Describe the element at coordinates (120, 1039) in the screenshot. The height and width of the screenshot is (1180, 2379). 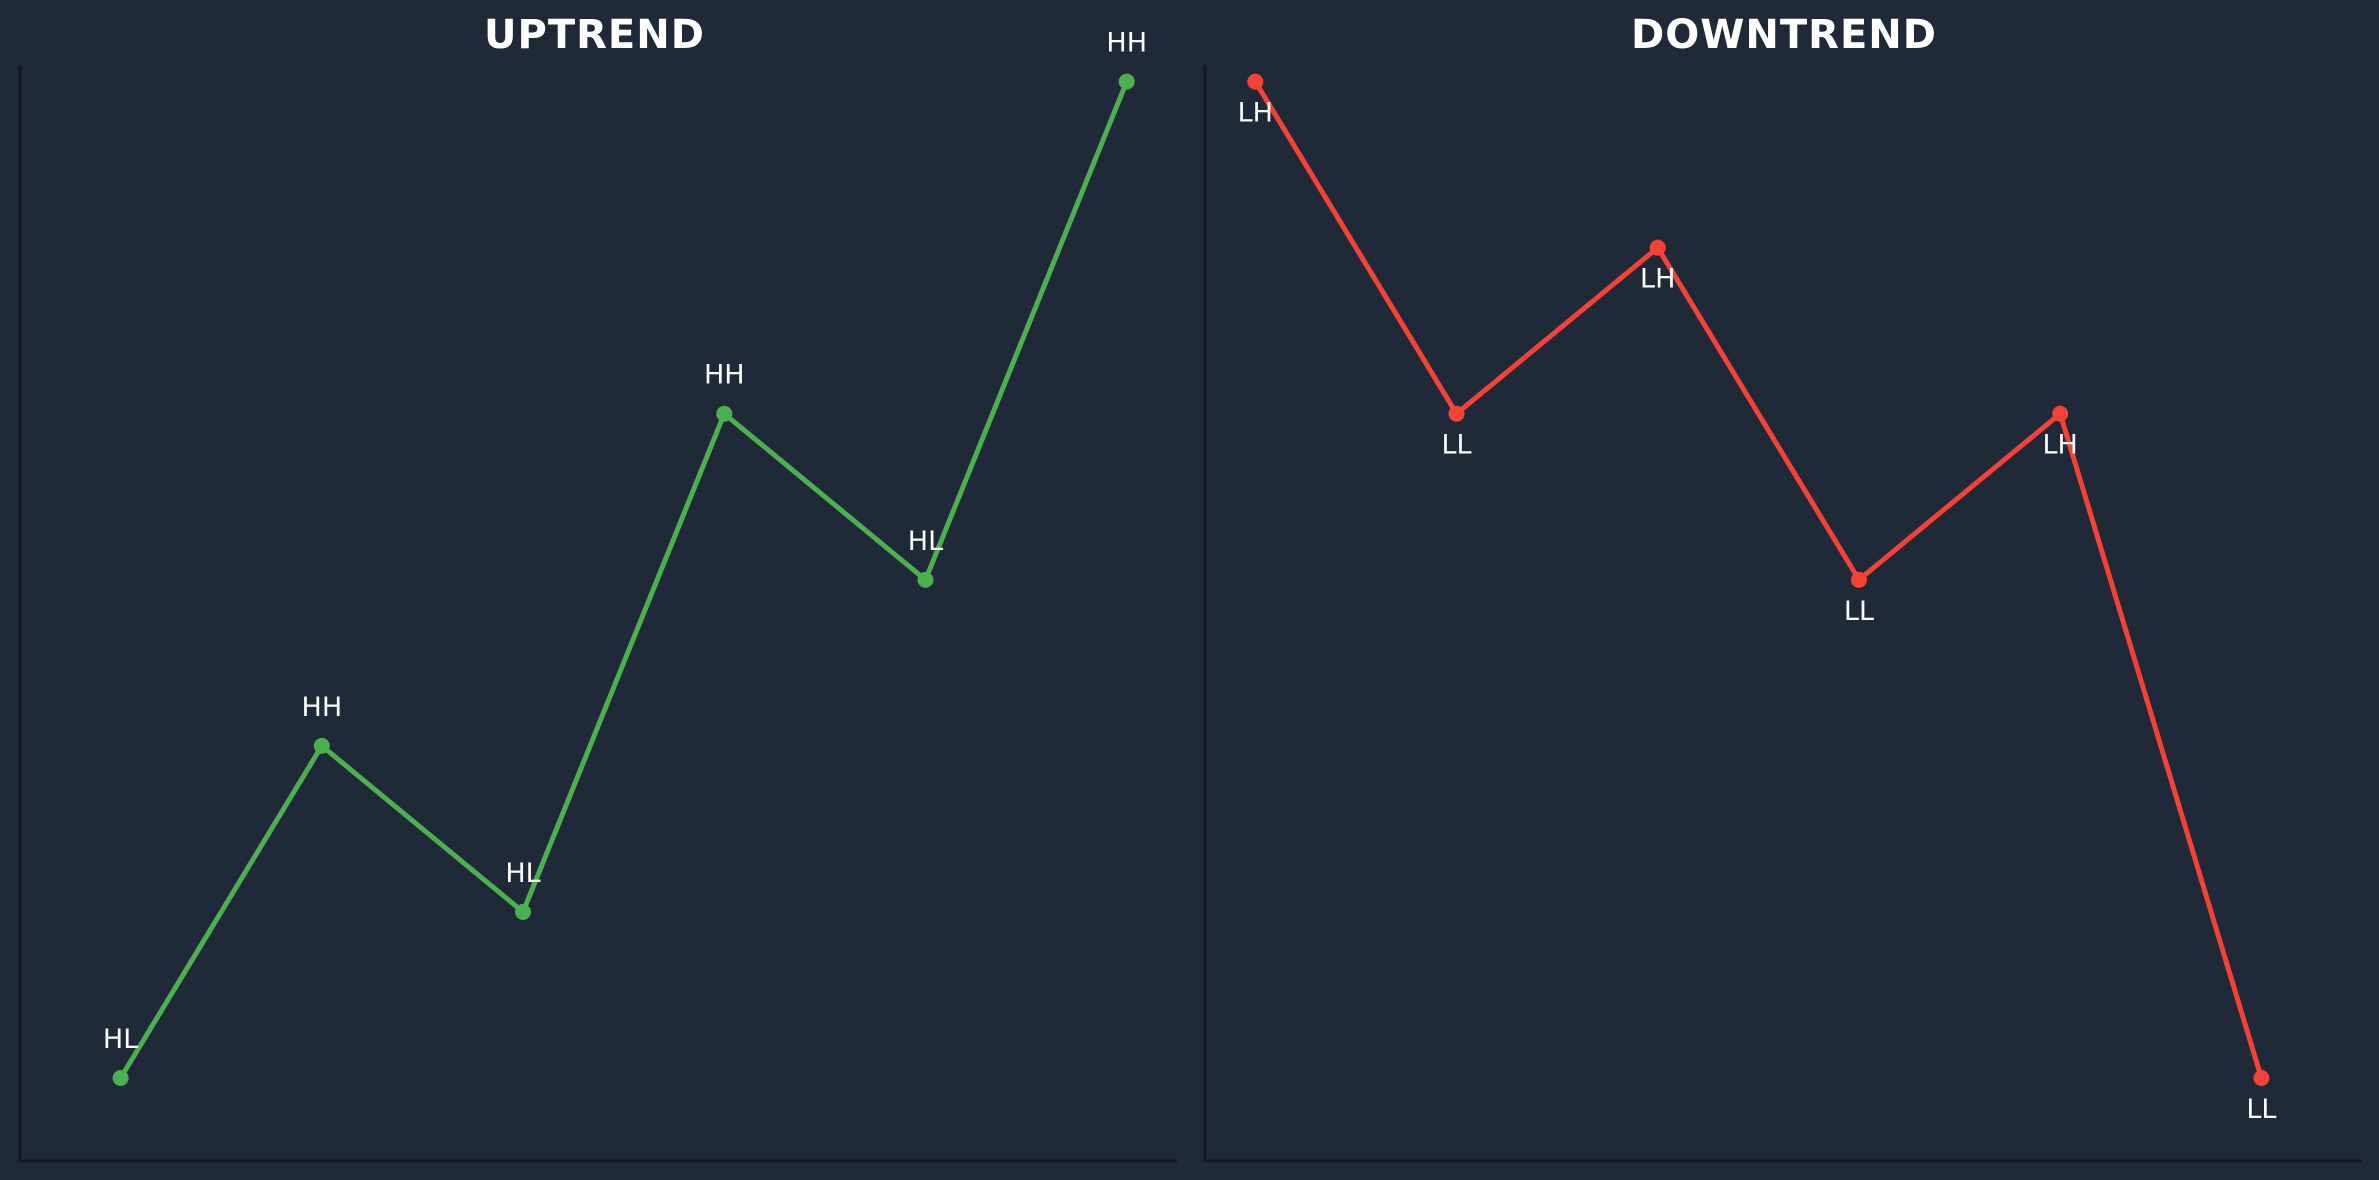
I see `uptrend-point-label-1: HL` at that location.